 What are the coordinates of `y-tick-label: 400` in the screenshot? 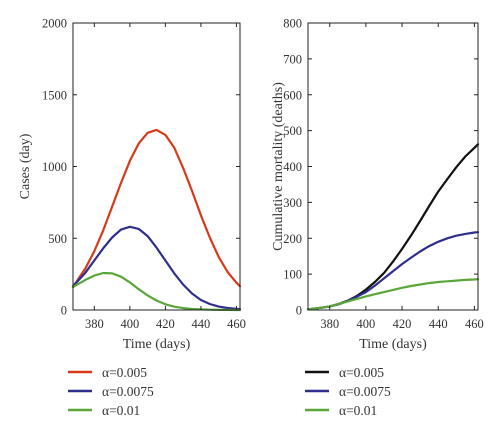 It's located at (292, 167).